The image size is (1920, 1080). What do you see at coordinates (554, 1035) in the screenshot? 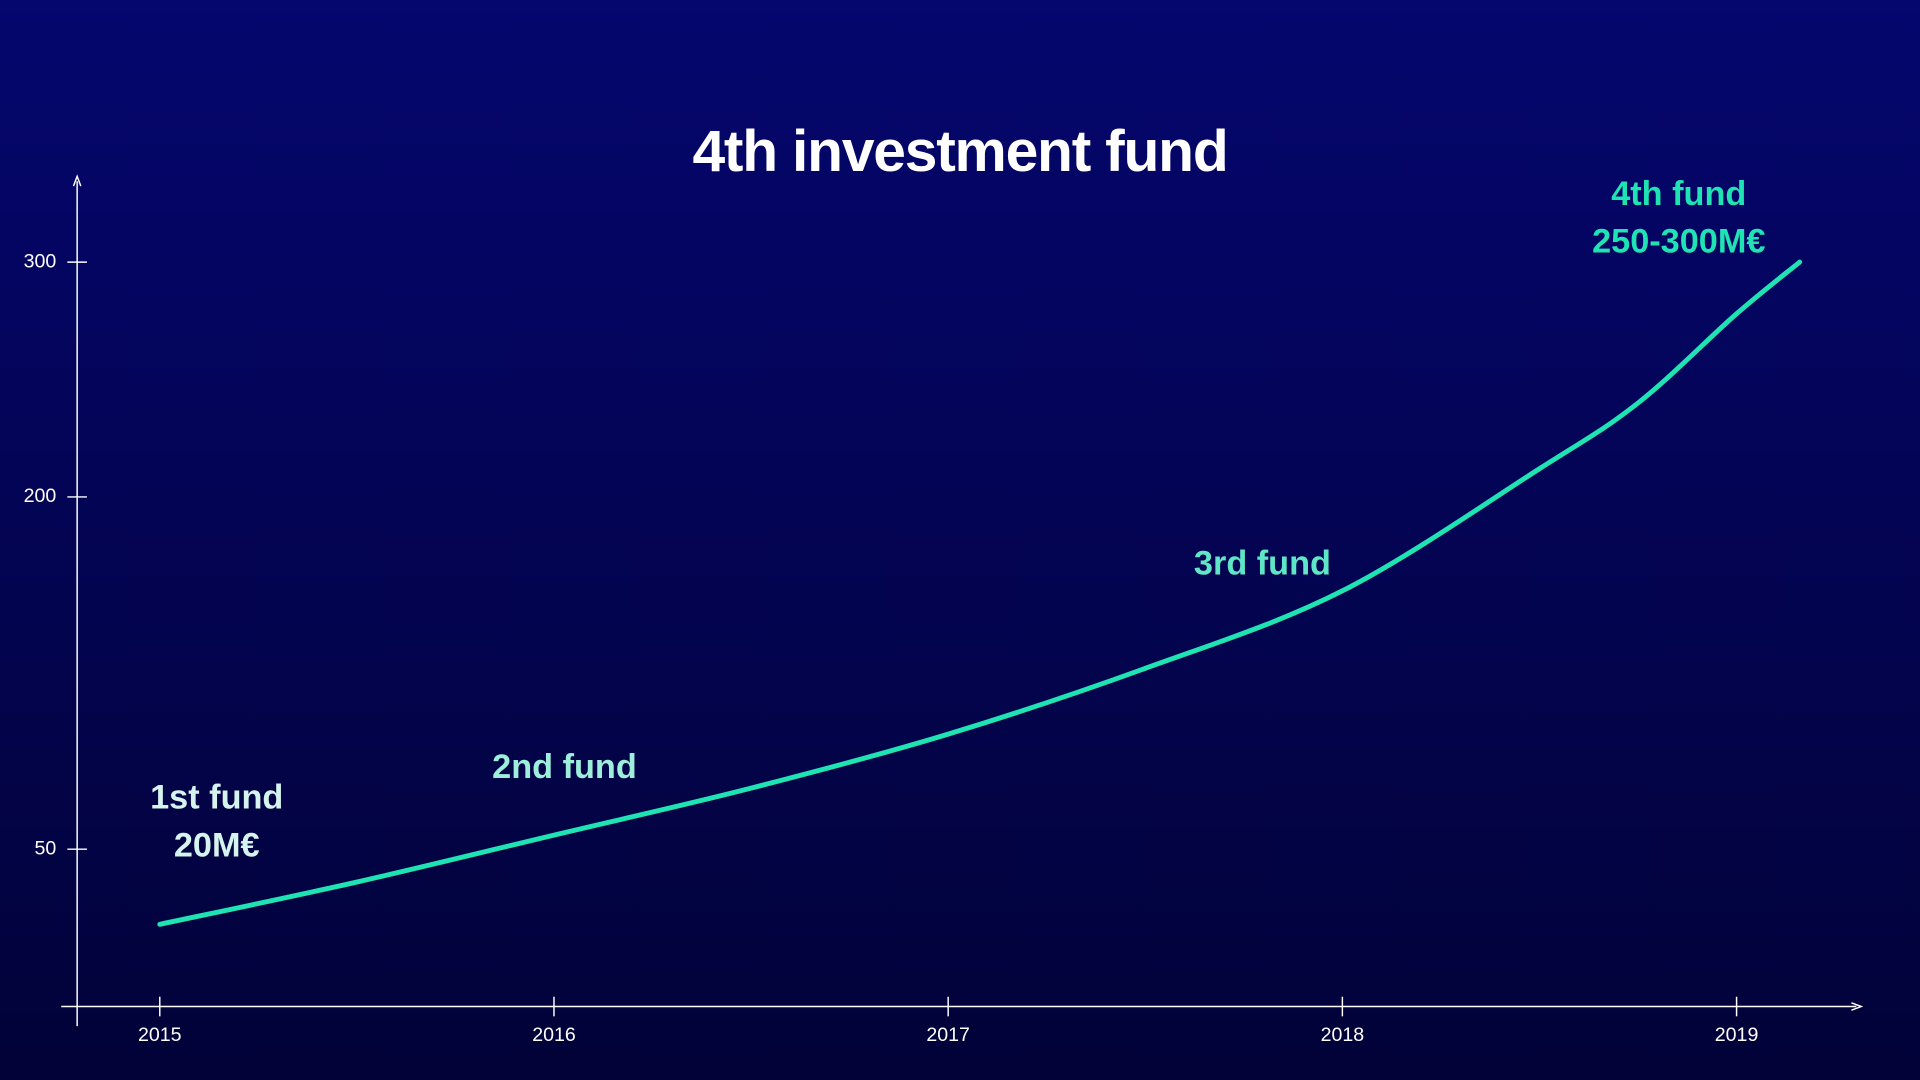
I see `x-tick-label: 2016` at bounding box center [554, 1035].